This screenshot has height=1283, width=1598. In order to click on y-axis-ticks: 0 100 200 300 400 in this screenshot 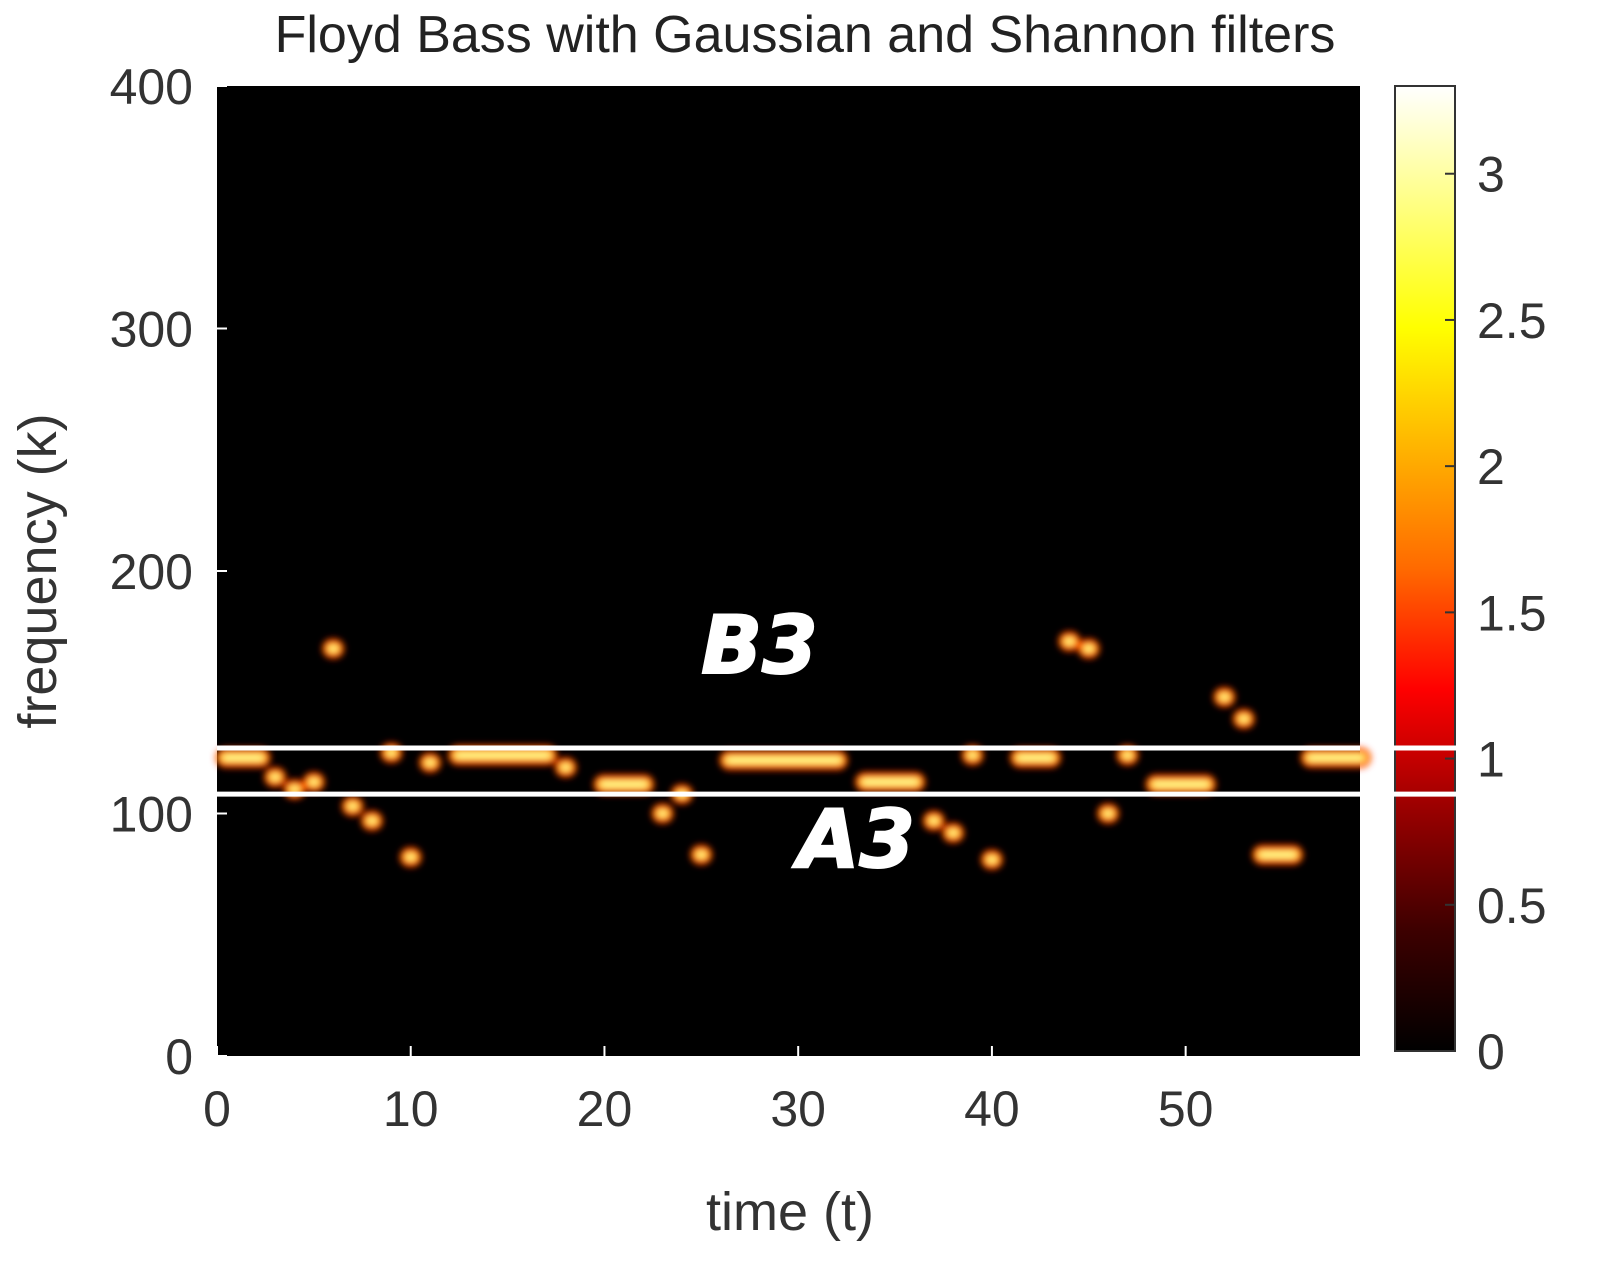, I will do `click(168, 572)`.